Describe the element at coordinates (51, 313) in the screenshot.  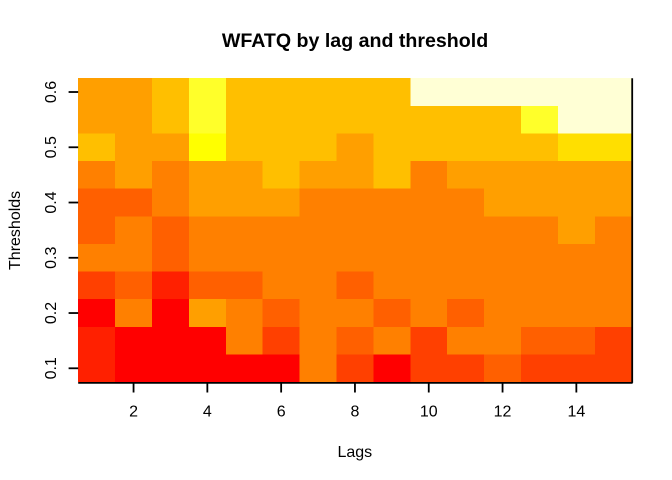
I see `svg-text: 0.2` at that location.